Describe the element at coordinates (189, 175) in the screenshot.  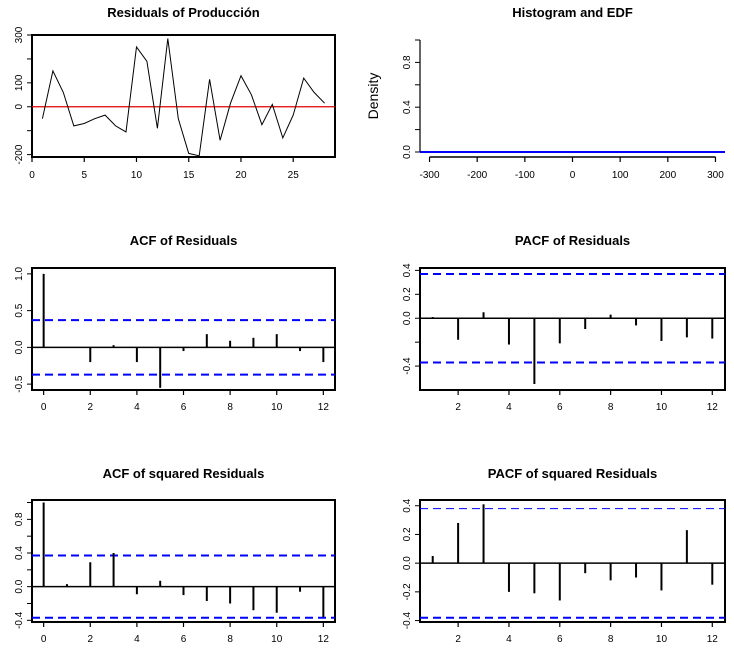
I see `x-tick-label: 15` at that location.